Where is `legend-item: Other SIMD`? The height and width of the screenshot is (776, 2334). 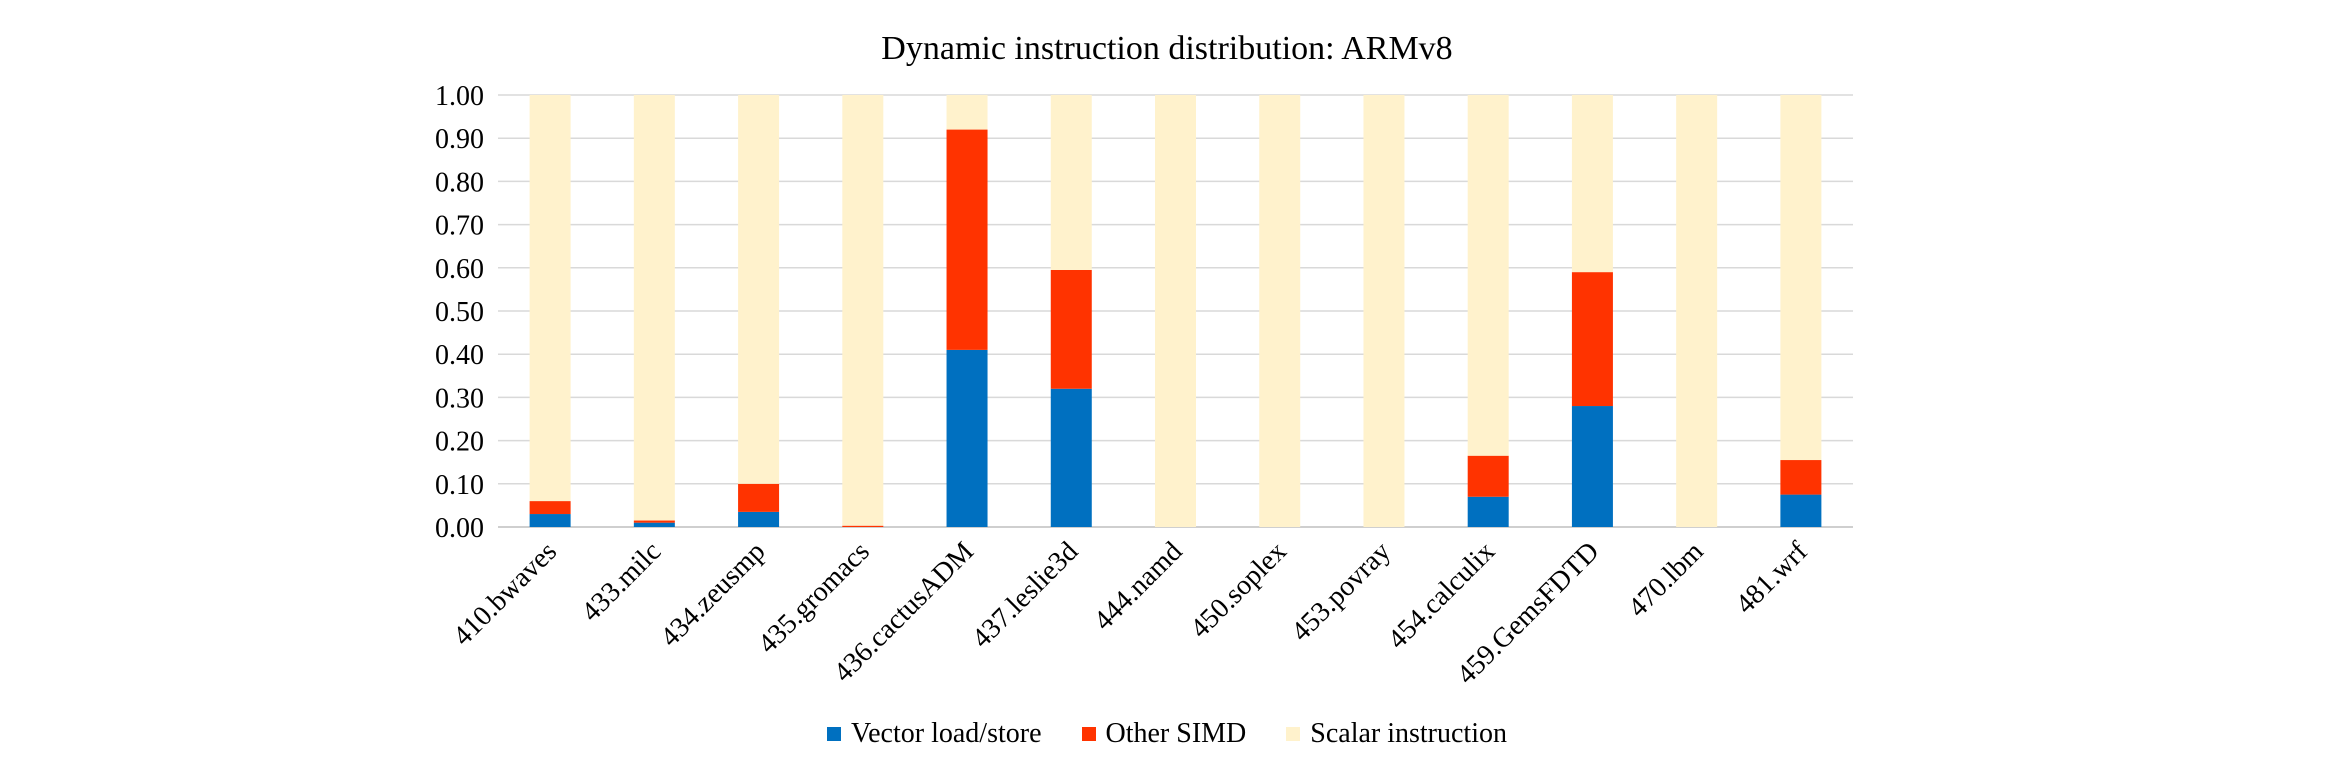
legend-item: Other SIMD is located at coordinates (1164, 734).